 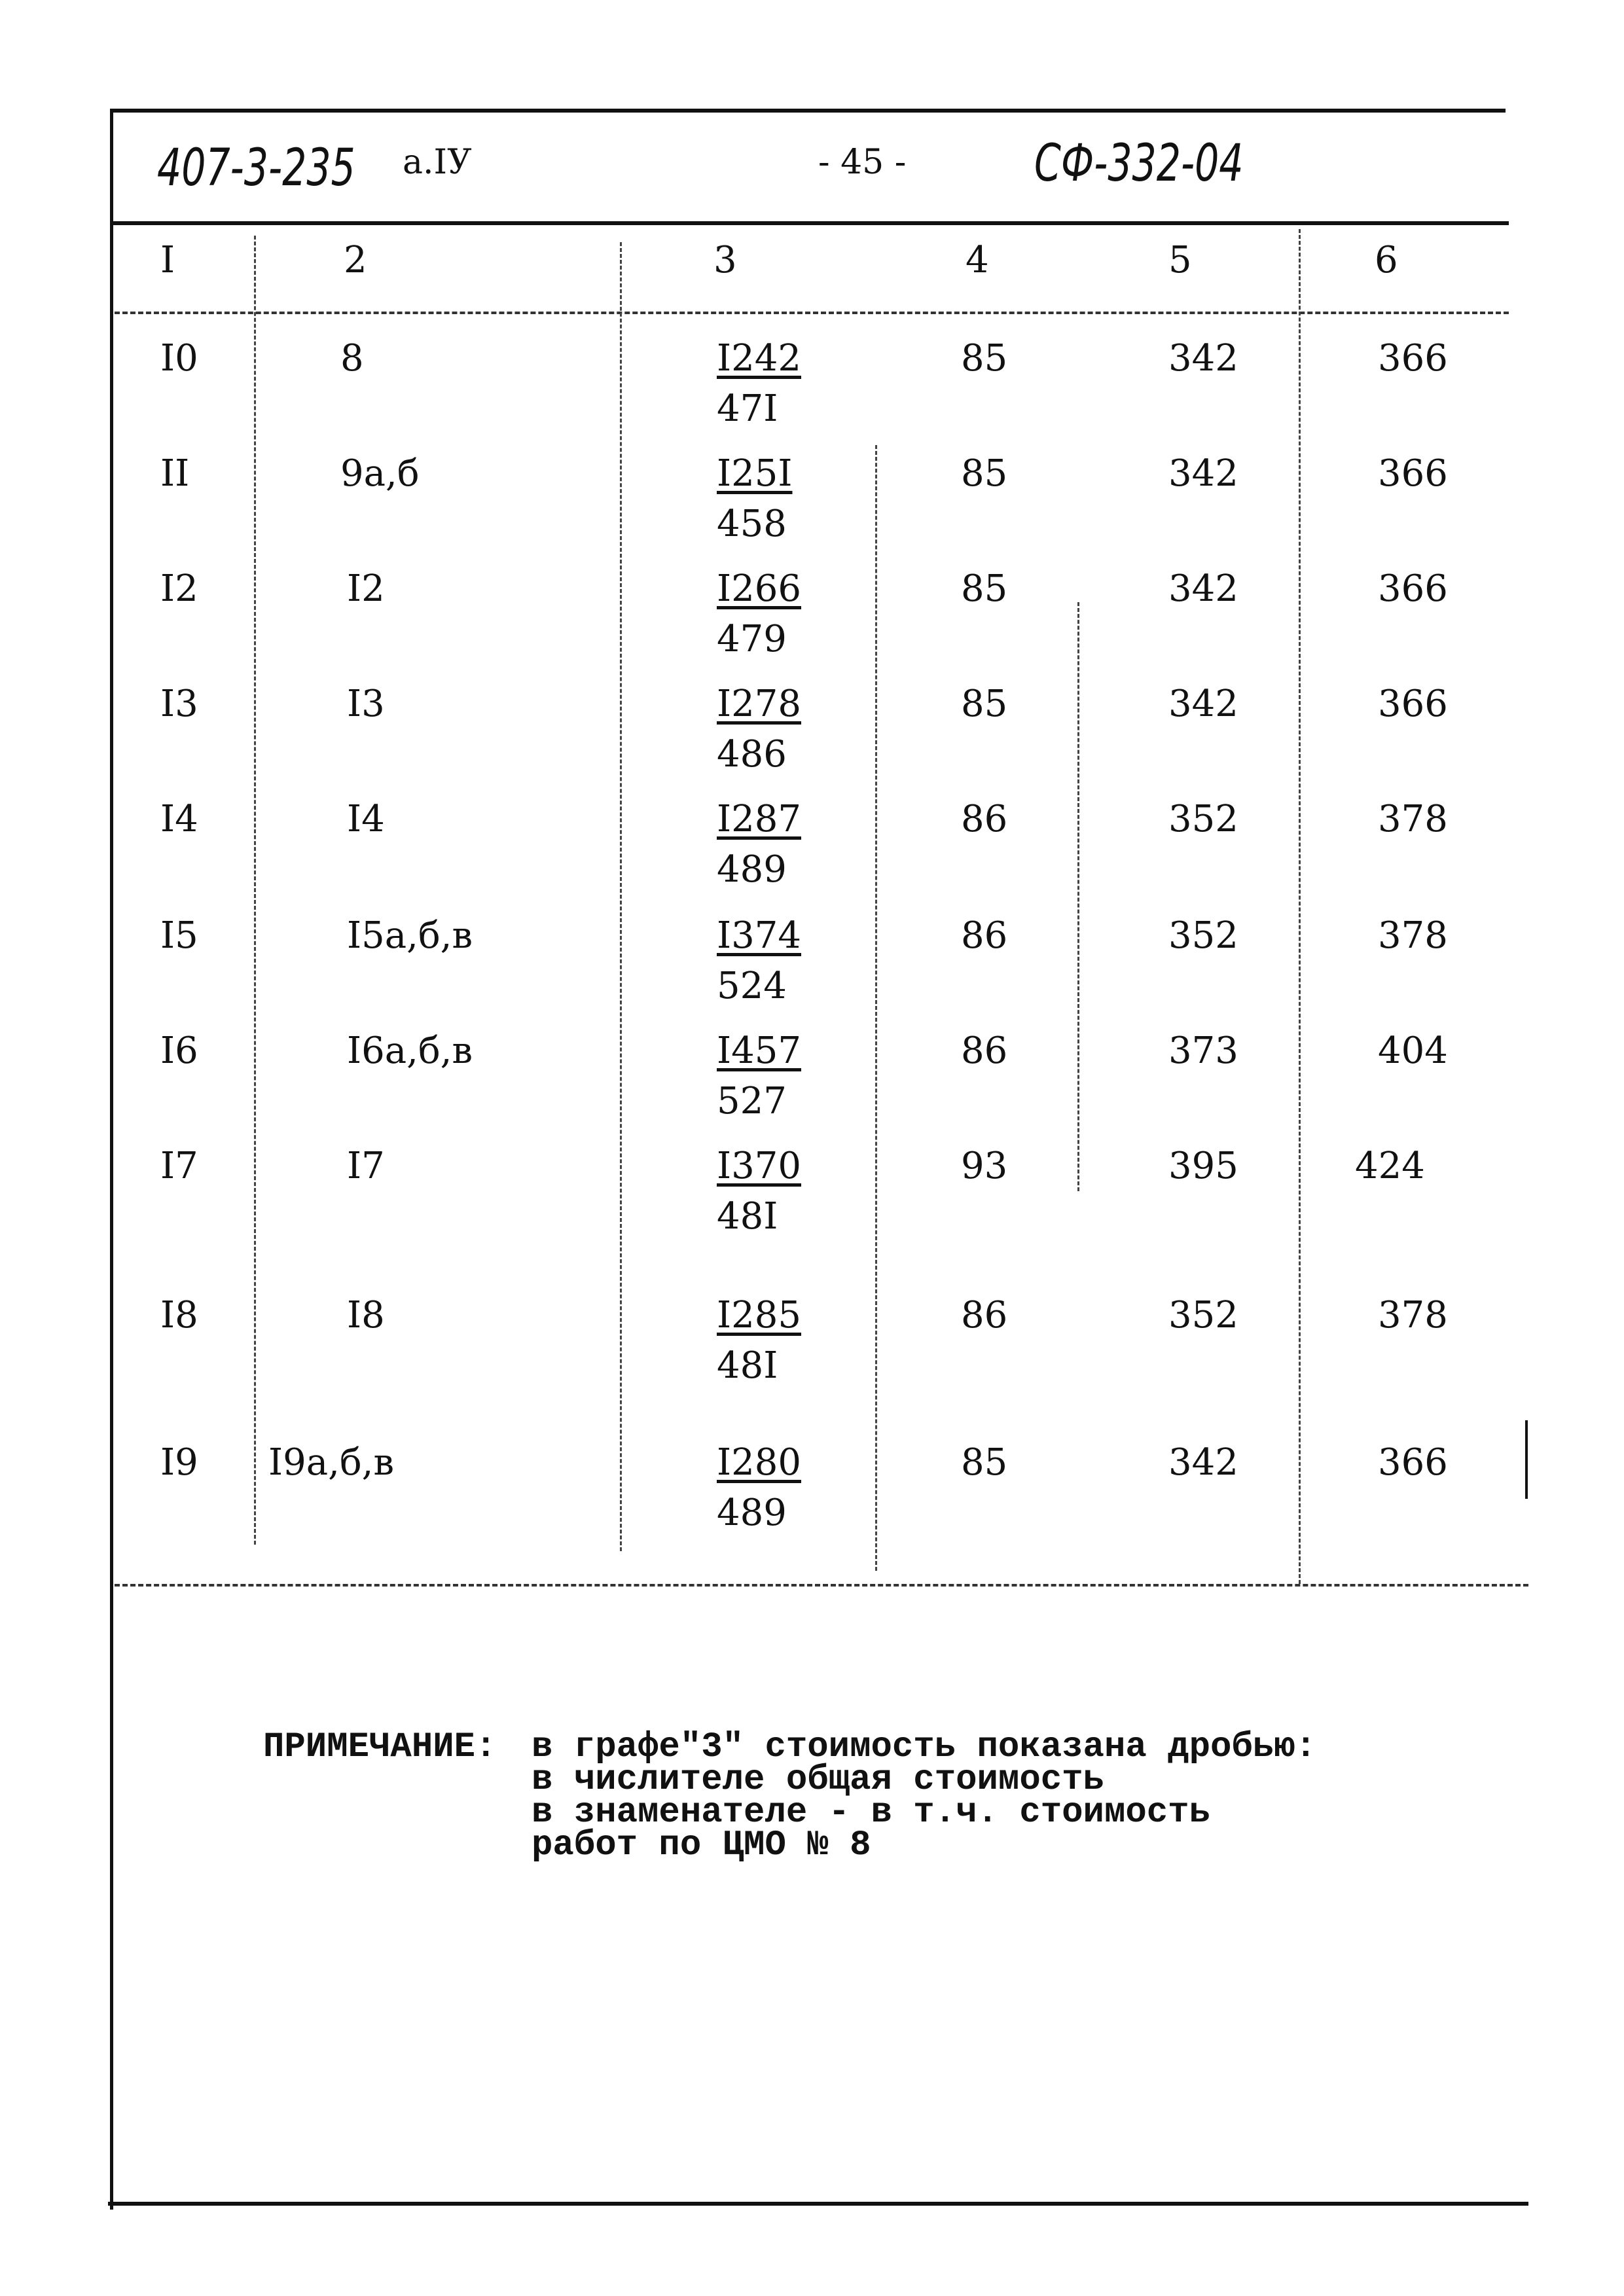 What do you see at coordinates (179, 819) in the screenshot?
I see `row-number: I4` at bounding box center [179, 819].